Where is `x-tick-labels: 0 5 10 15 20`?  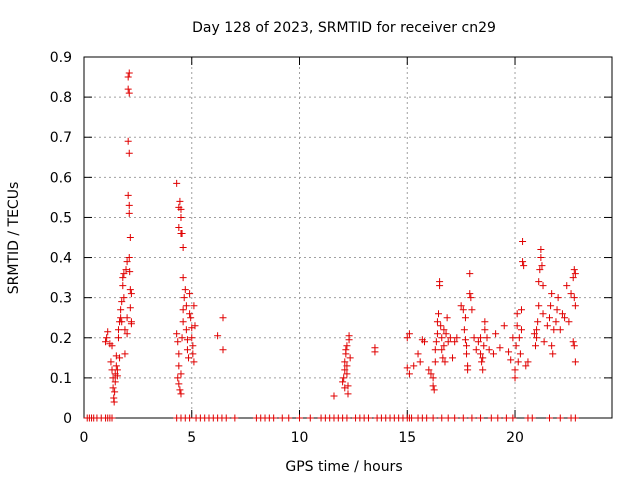 x-tick-labels: 0 5 10 15 20 is located at coordinates (302, 438).